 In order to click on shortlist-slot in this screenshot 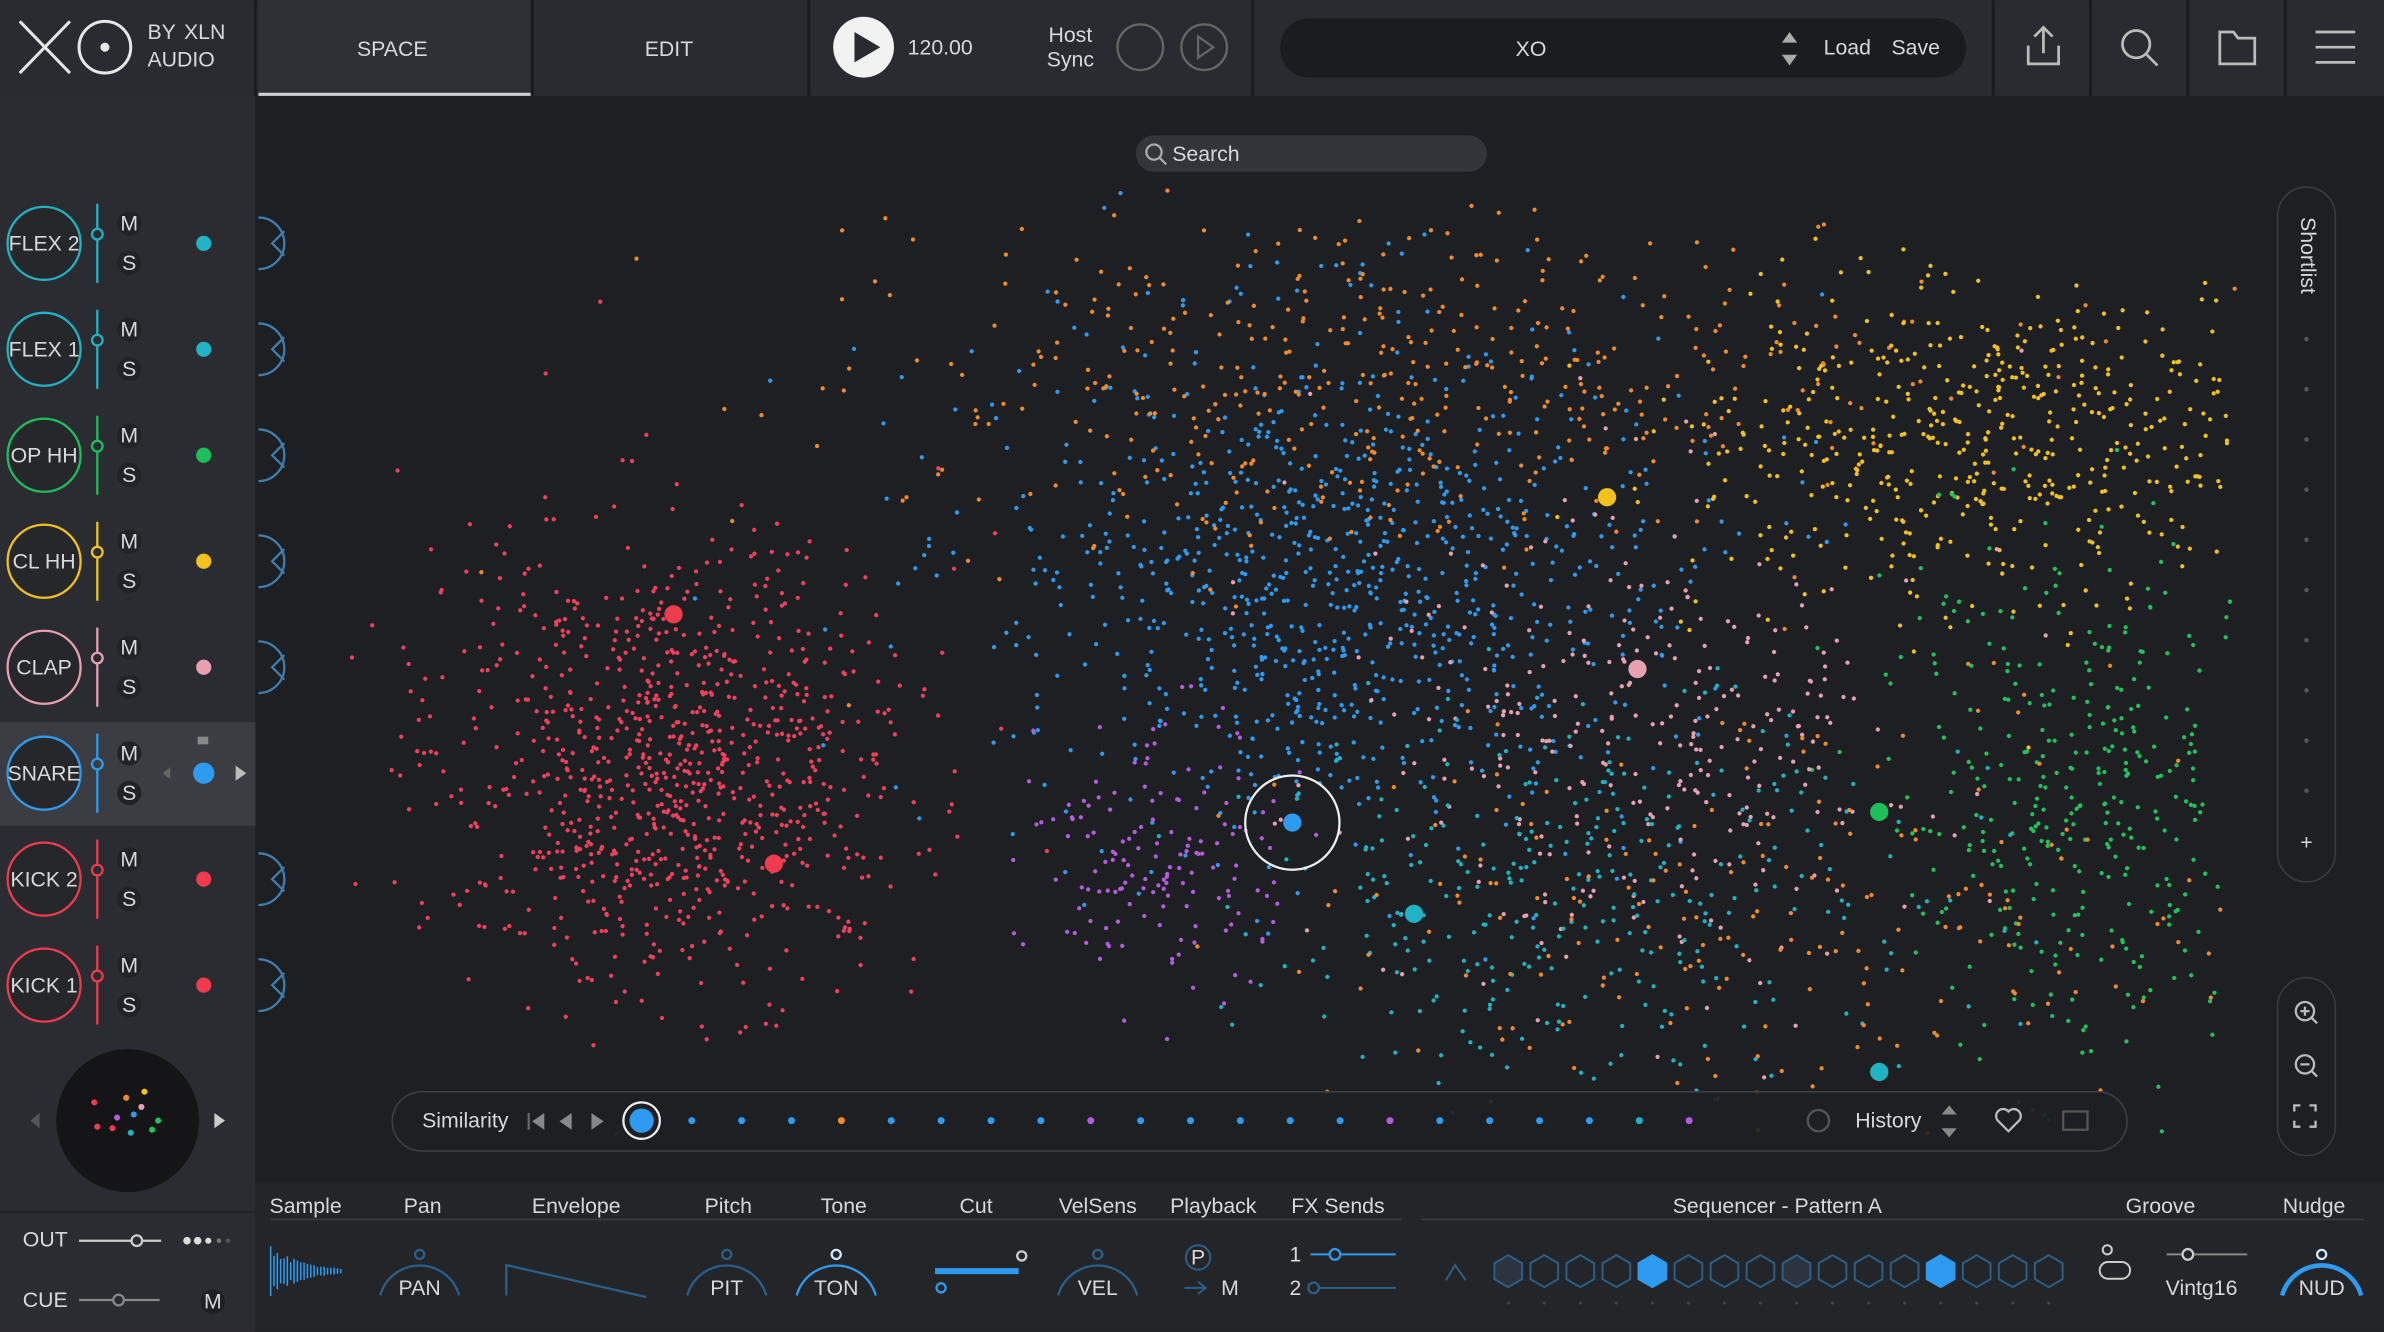, I will do `click(2306, 640)`.